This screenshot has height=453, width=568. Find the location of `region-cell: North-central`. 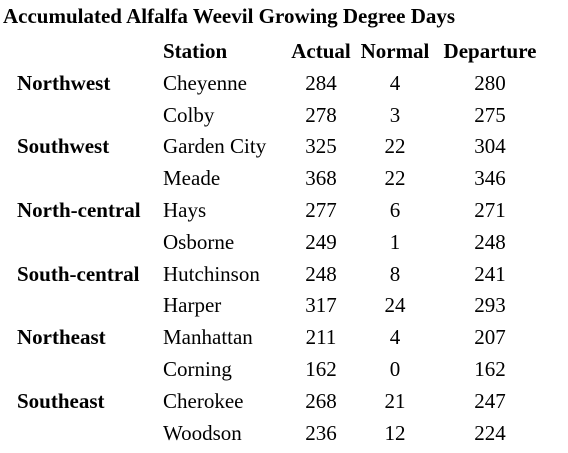

region-cell: North-central is located at coordinates (79, 209).